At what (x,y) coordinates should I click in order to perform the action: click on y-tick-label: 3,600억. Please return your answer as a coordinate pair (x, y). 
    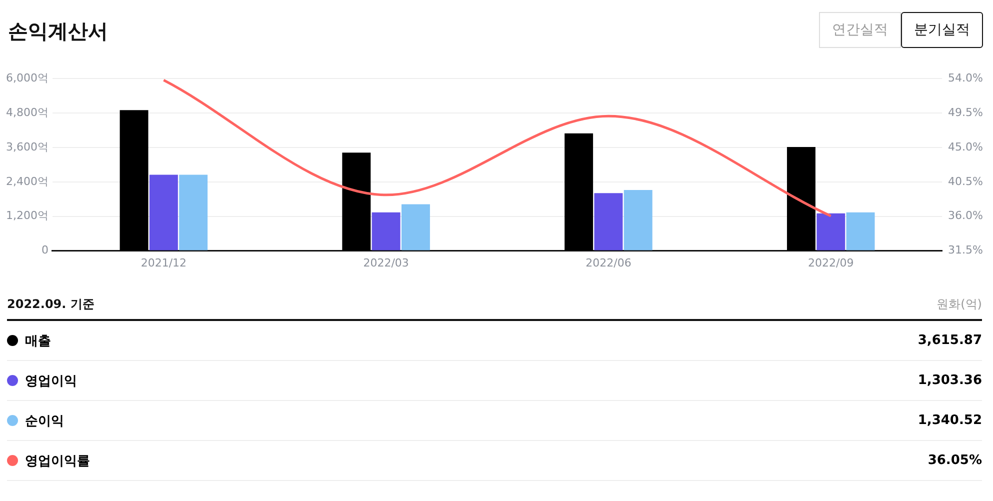
    Looking at the image, I should click on (27, 147).